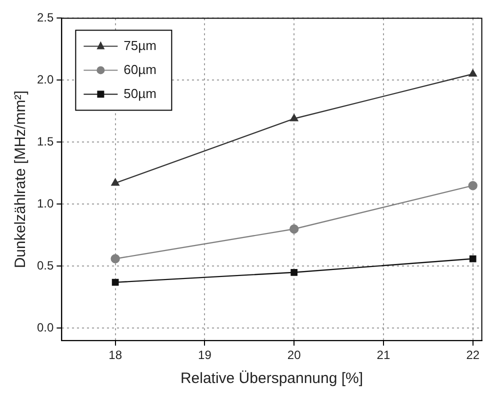 This screenshot has height=400, width=495. Describe the element at coordinates (140, 93) in the screenshot. I see `legend-label: 50µm` at that location.